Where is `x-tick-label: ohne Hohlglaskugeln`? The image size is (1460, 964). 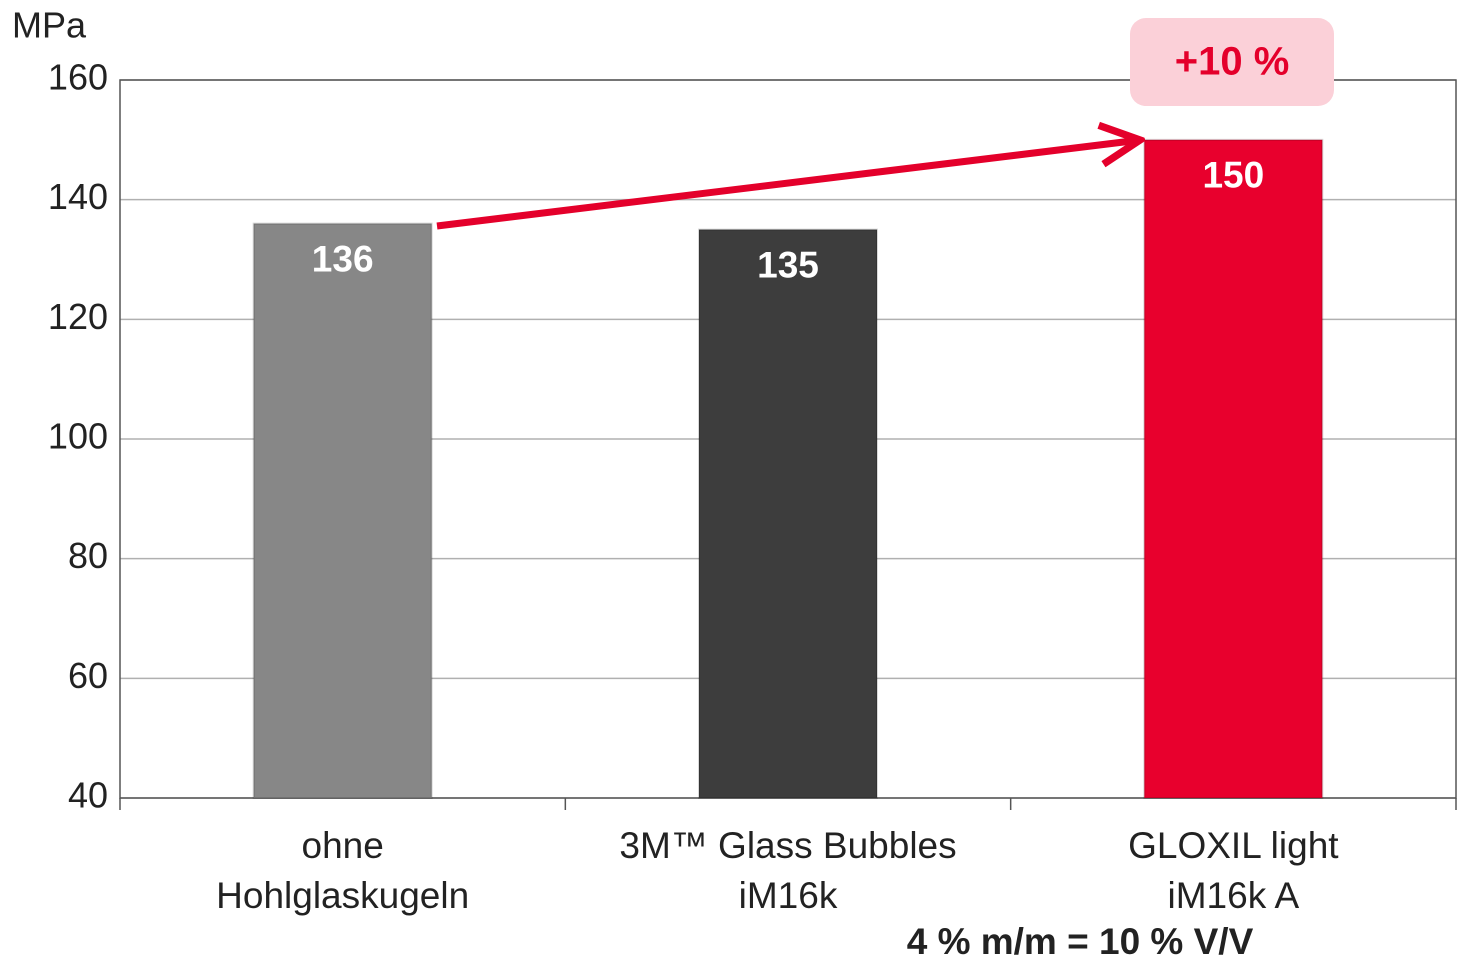 x-tick-label: ohne Hohlglaskugeln is located at coordinates (342, 870).